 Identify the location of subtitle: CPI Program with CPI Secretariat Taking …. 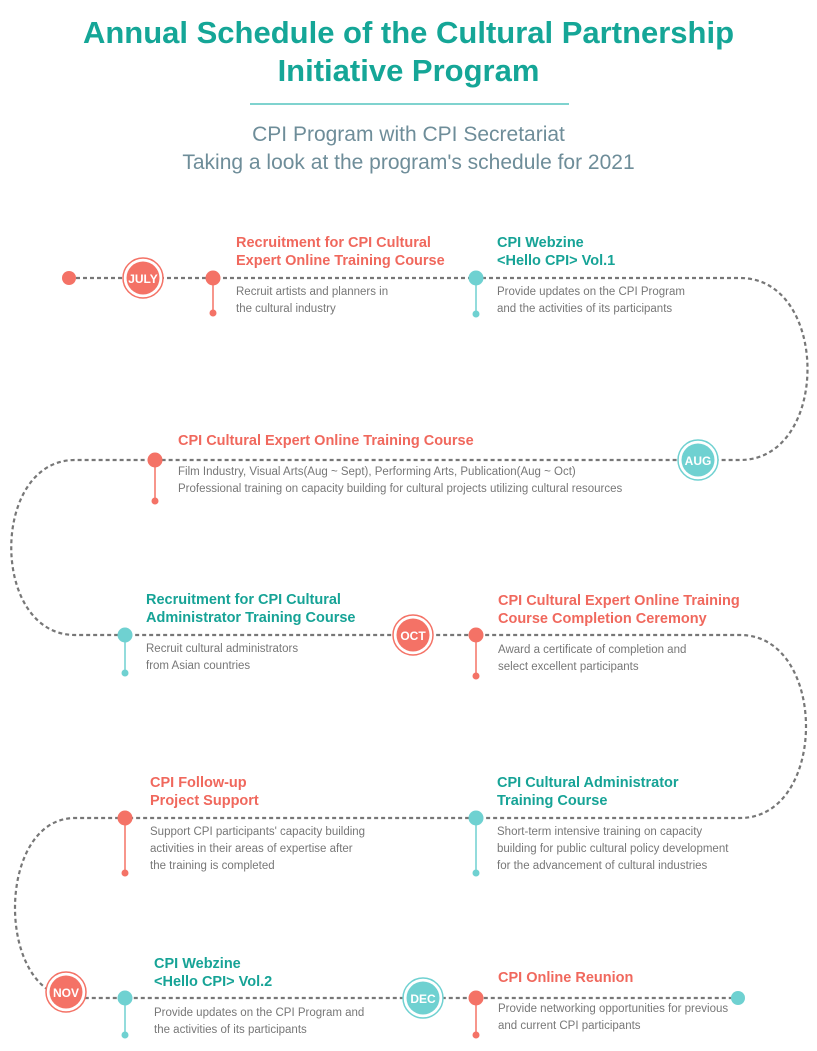
(408, 149).